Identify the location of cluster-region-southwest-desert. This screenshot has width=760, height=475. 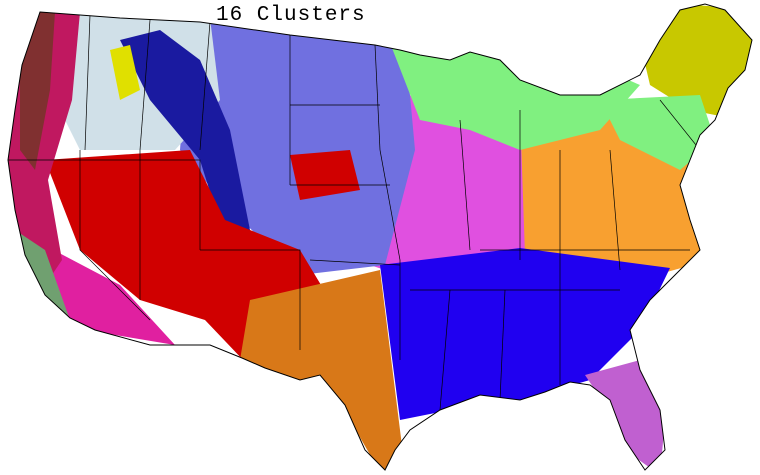
(100, 290).